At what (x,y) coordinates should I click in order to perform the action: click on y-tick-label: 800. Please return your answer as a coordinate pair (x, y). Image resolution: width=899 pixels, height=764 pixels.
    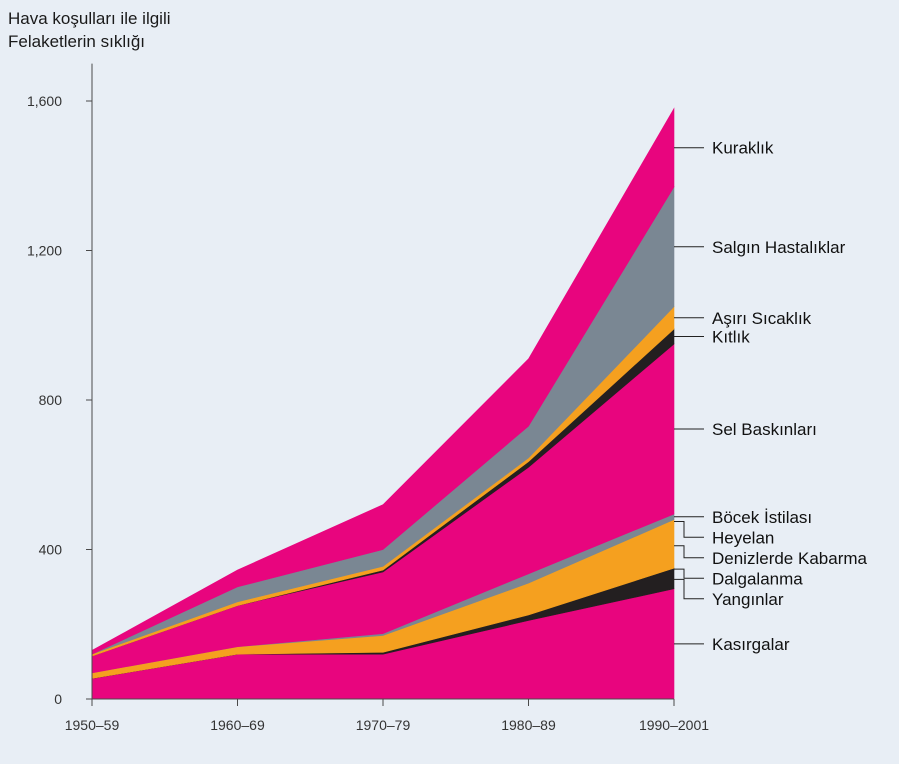
    Looking at the image, I should click on (51, 400).